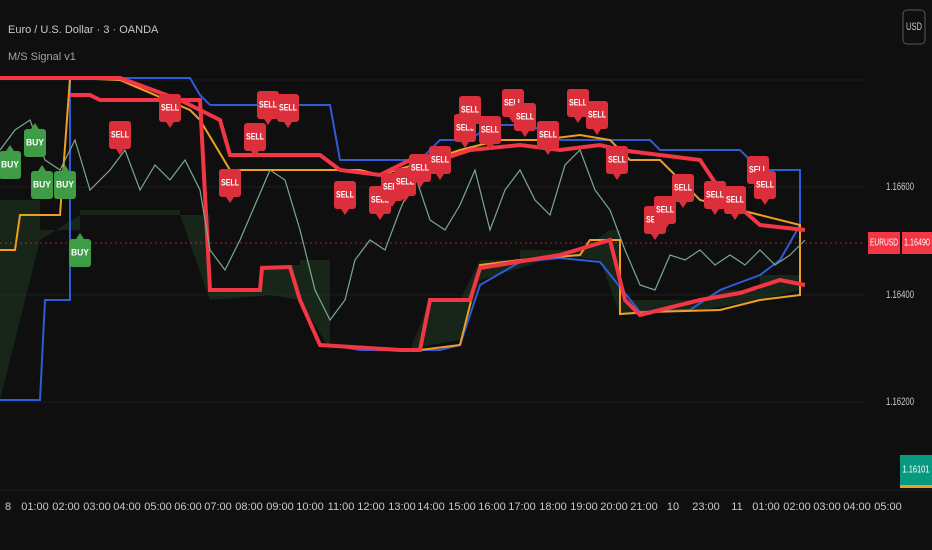 This screenshot has height=550, width=932. What do you see at coordinates (341, 507) in the screenshot?
I see `time-label: 11:00` at bounding box center [341, 507].